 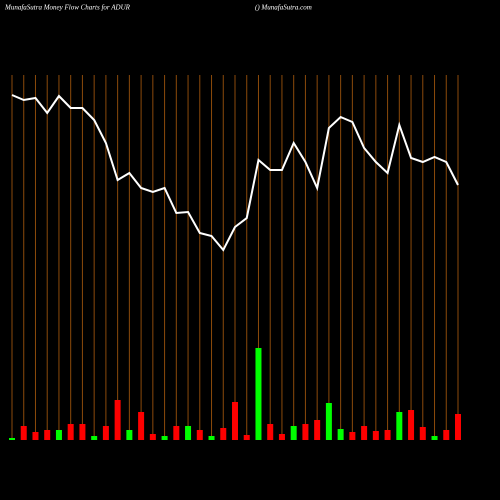 I want to click on chart-title: MunafaSutra Money Flow Charts for ADUR, so click(x=67, y=8).